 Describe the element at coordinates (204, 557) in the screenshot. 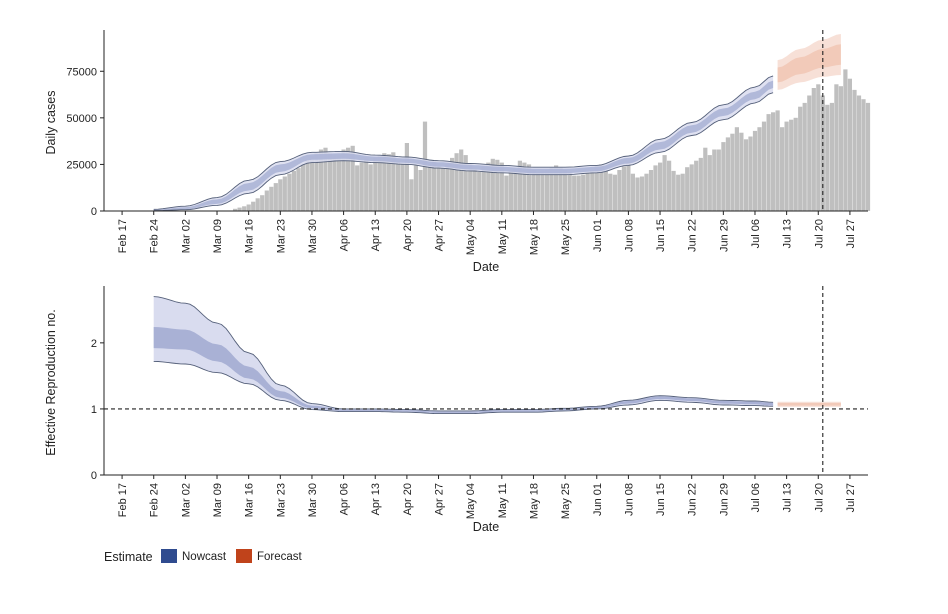

I see `legend-label-nowcast: Nowcast` at that location.